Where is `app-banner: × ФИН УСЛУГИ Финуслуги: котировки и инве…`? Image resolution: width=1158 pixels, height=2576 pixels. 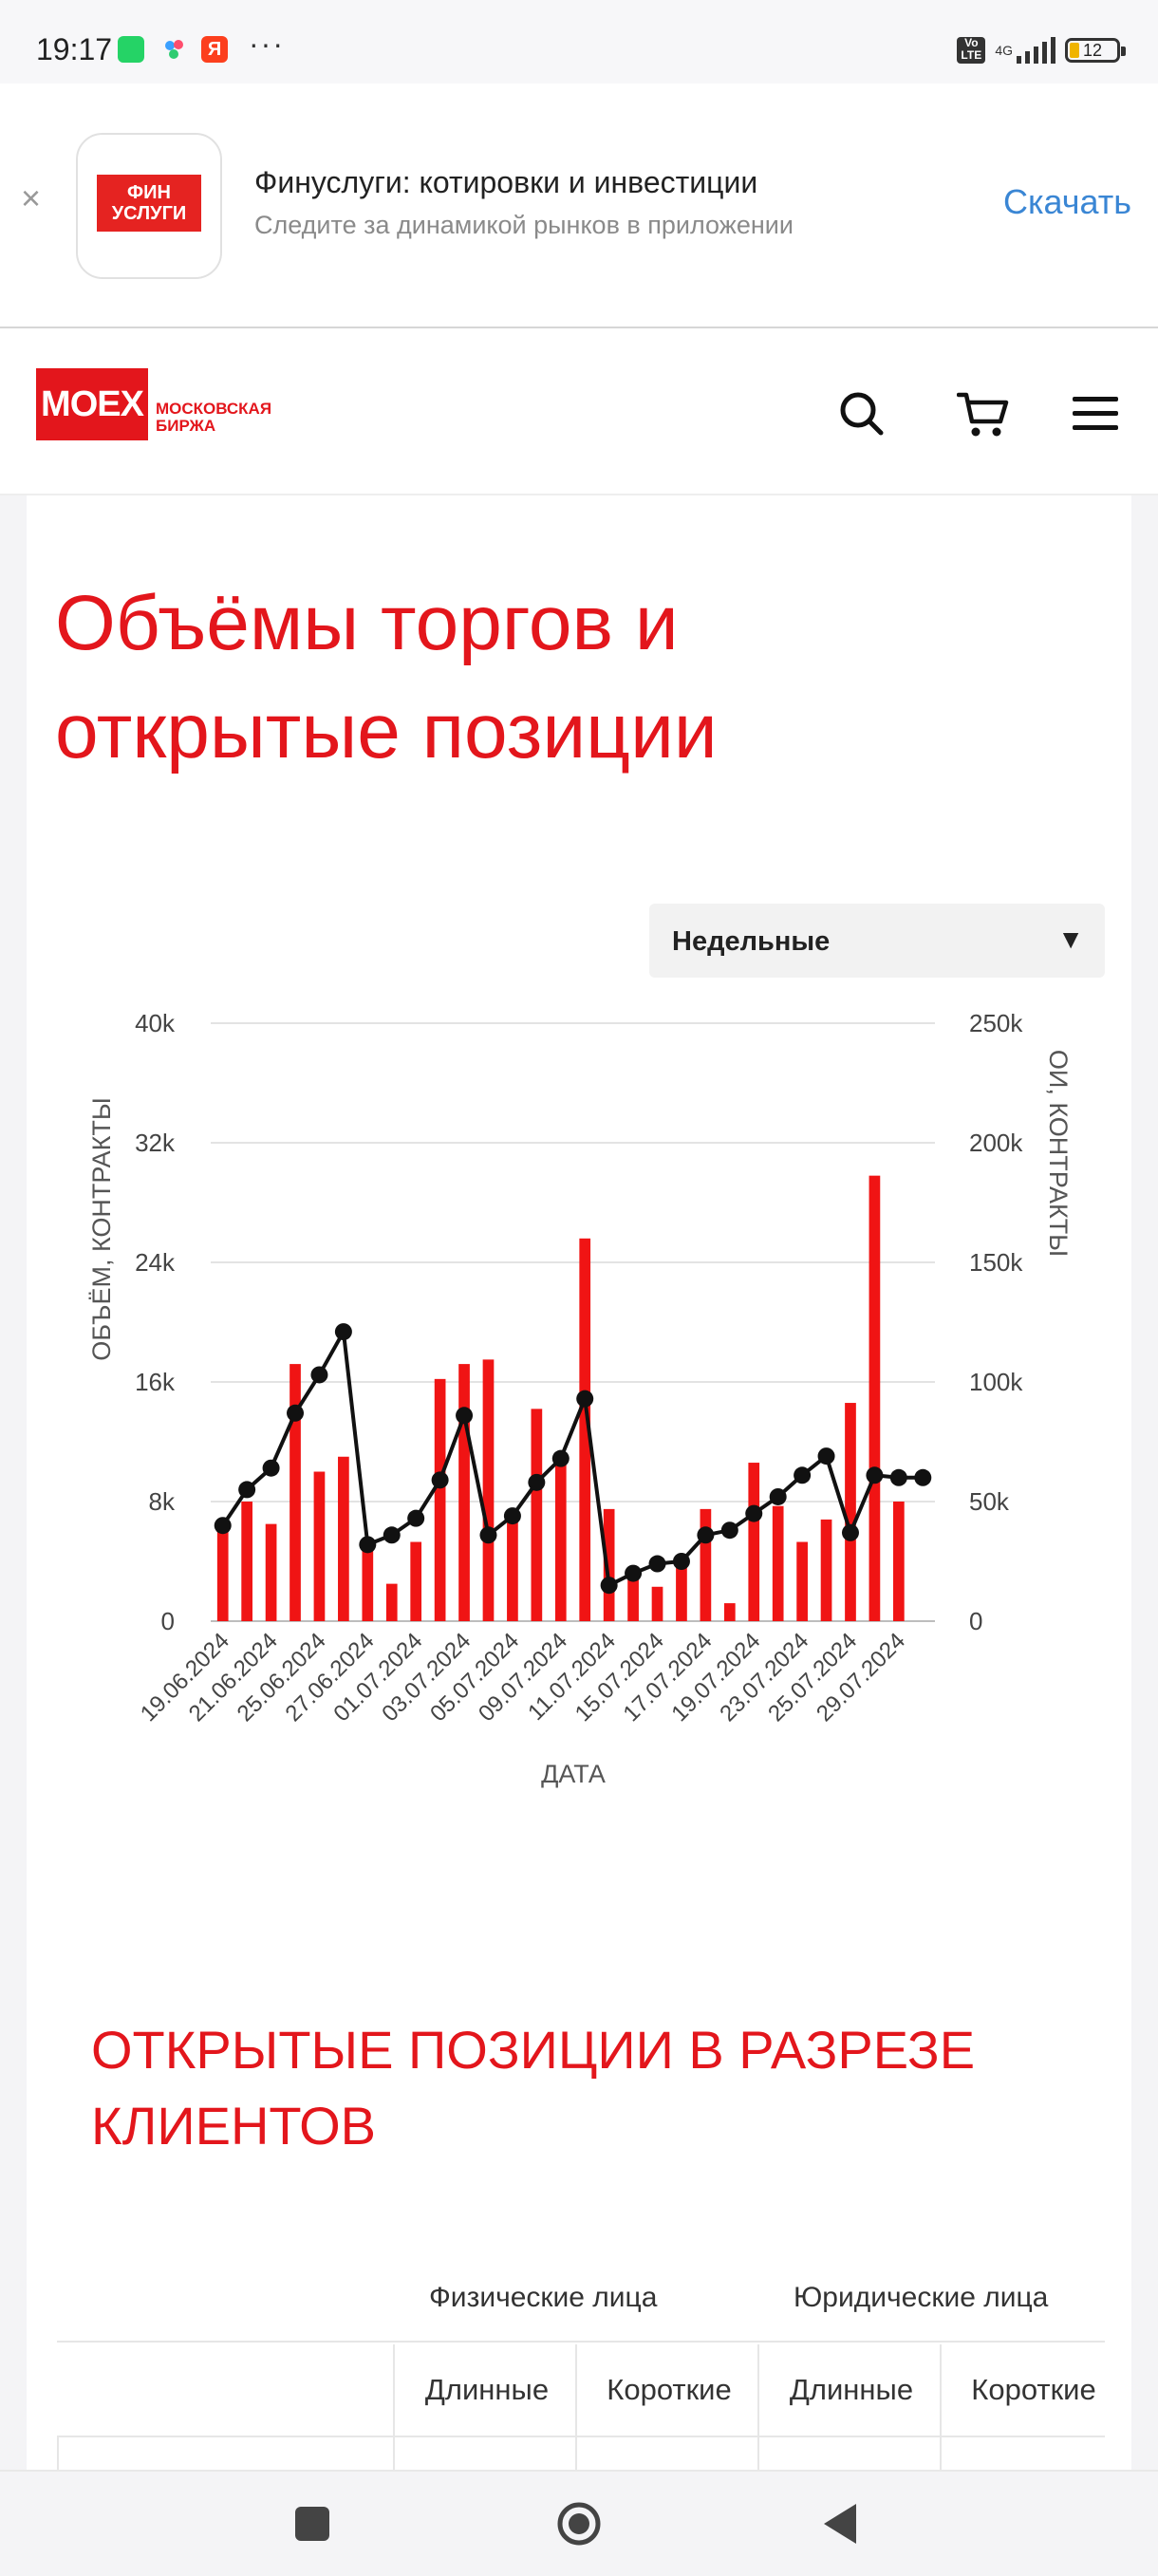
app-banner: × ФИН УСЛУГИ Финуслуги: котировки и инве… is located at coordinates (579, 206).